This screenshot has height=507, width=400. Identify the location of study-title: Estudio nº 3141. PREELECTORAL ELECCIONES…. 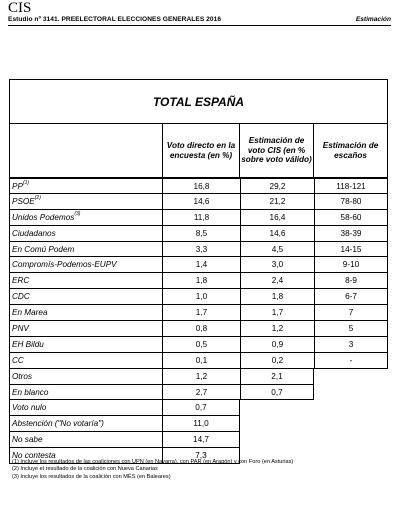
(115, 19).